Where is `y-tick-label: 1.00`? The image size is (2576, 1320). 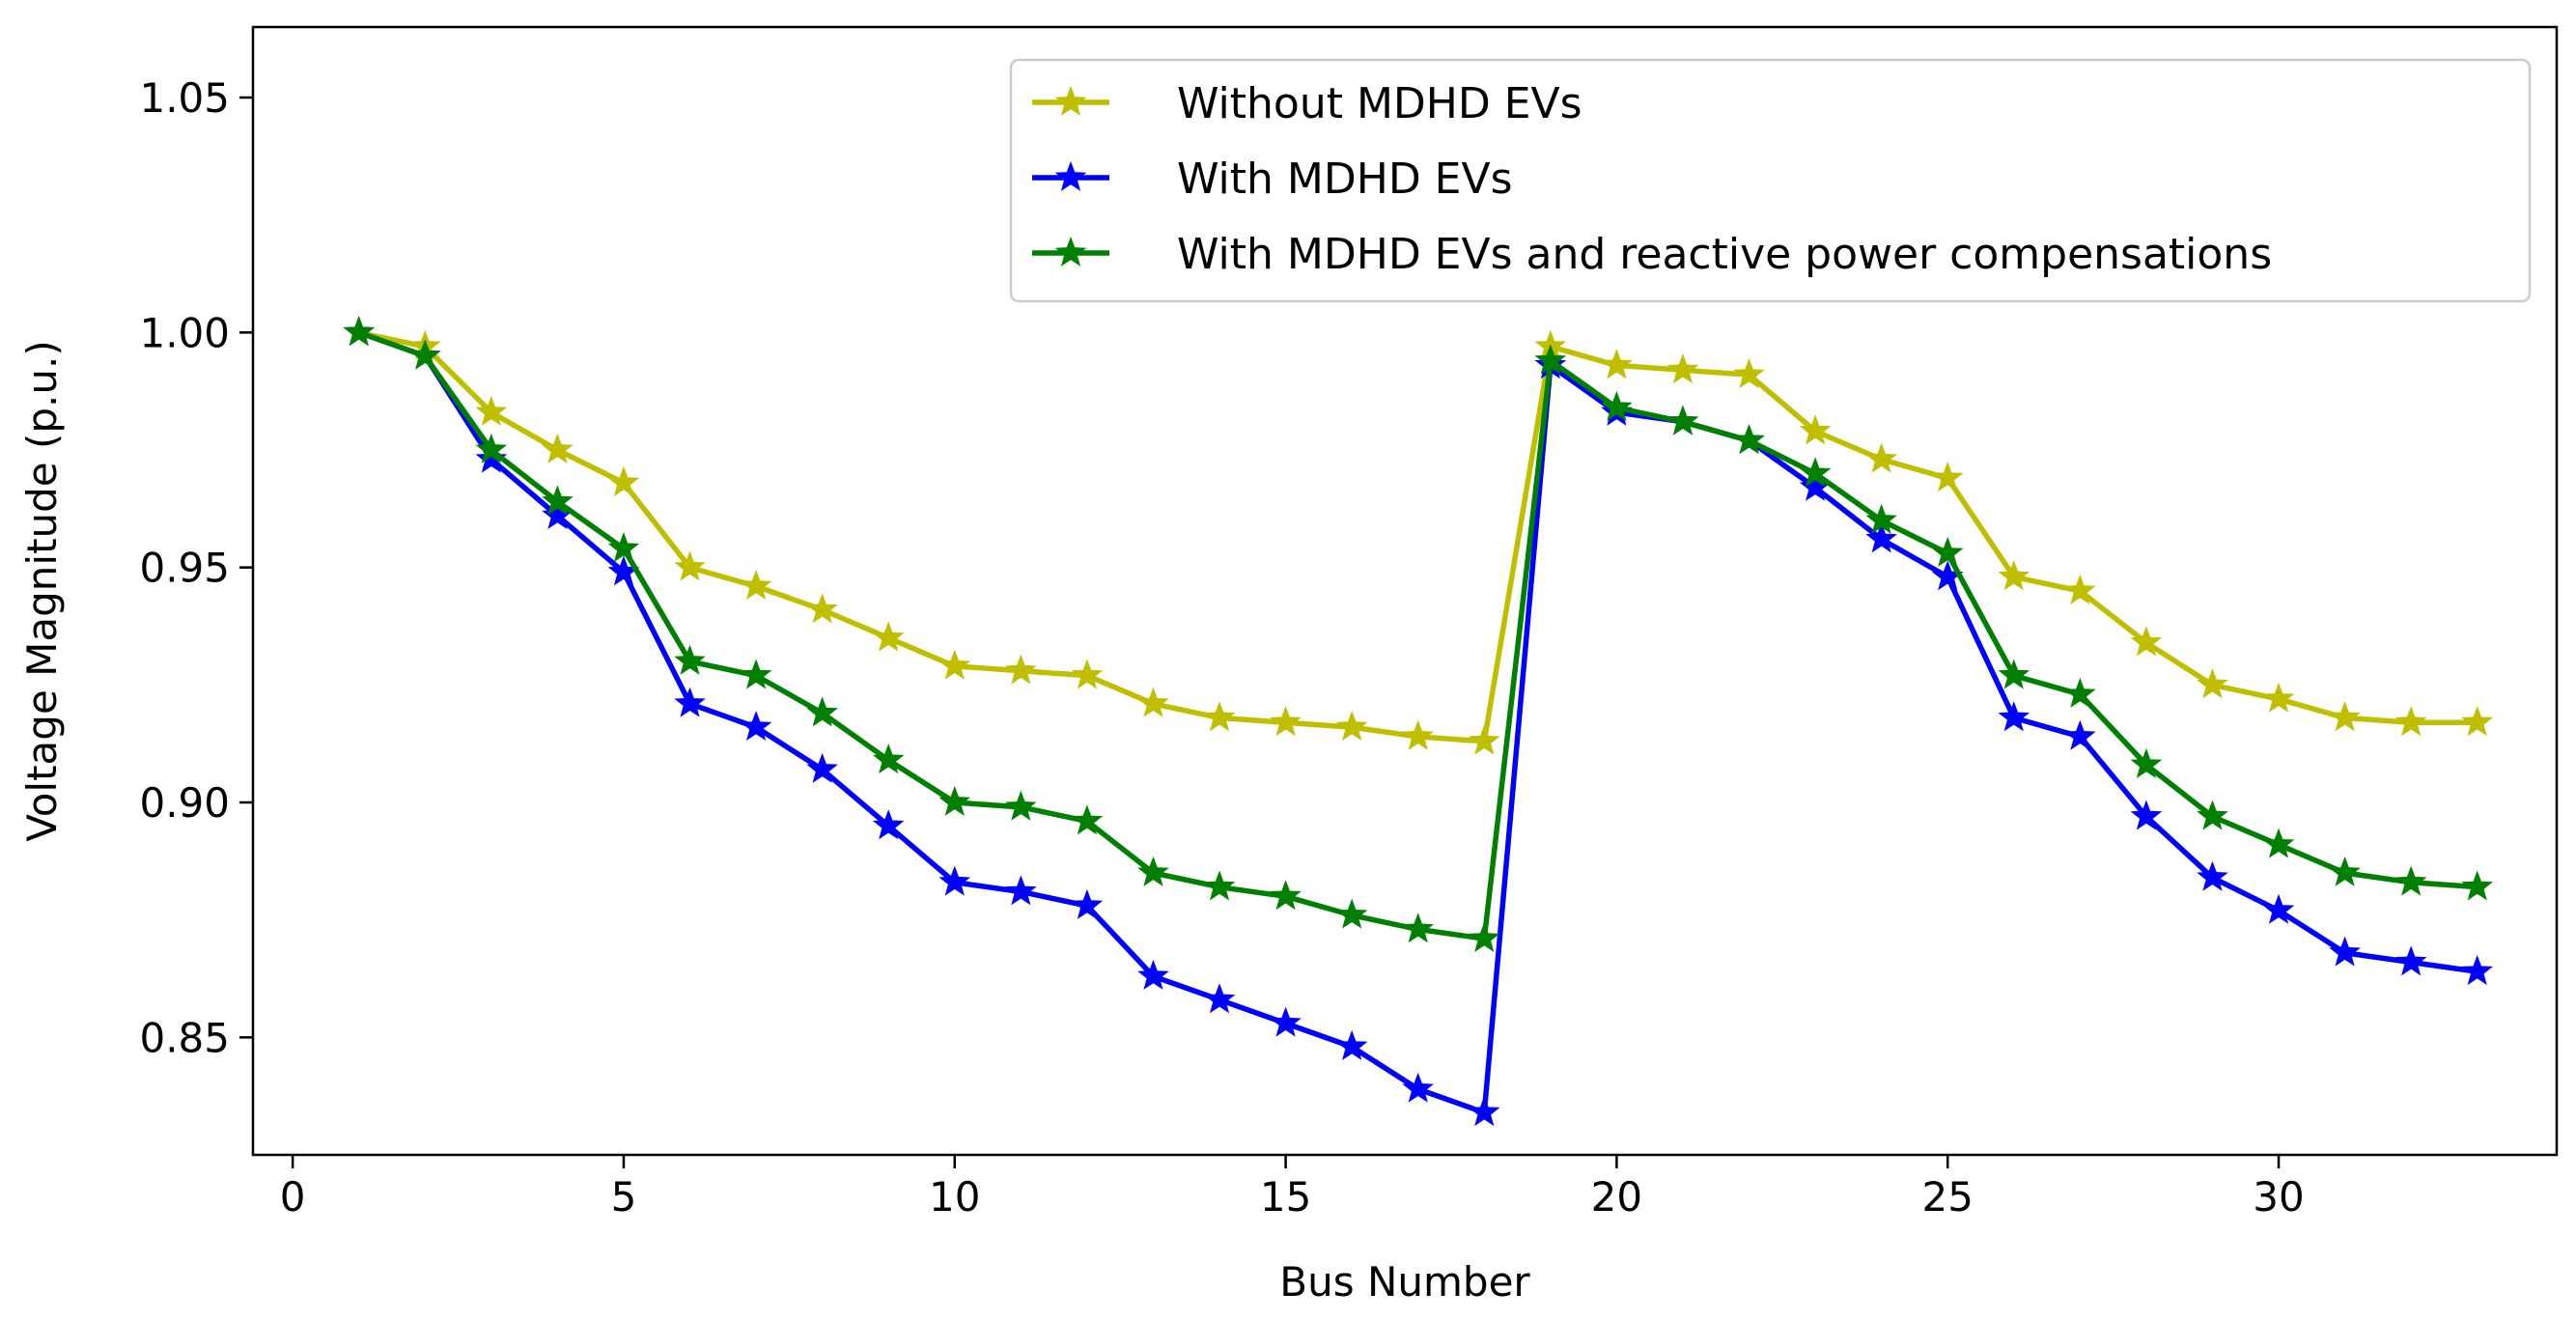
y-tick-label: 1.00 is located at coordinates (185, 332).